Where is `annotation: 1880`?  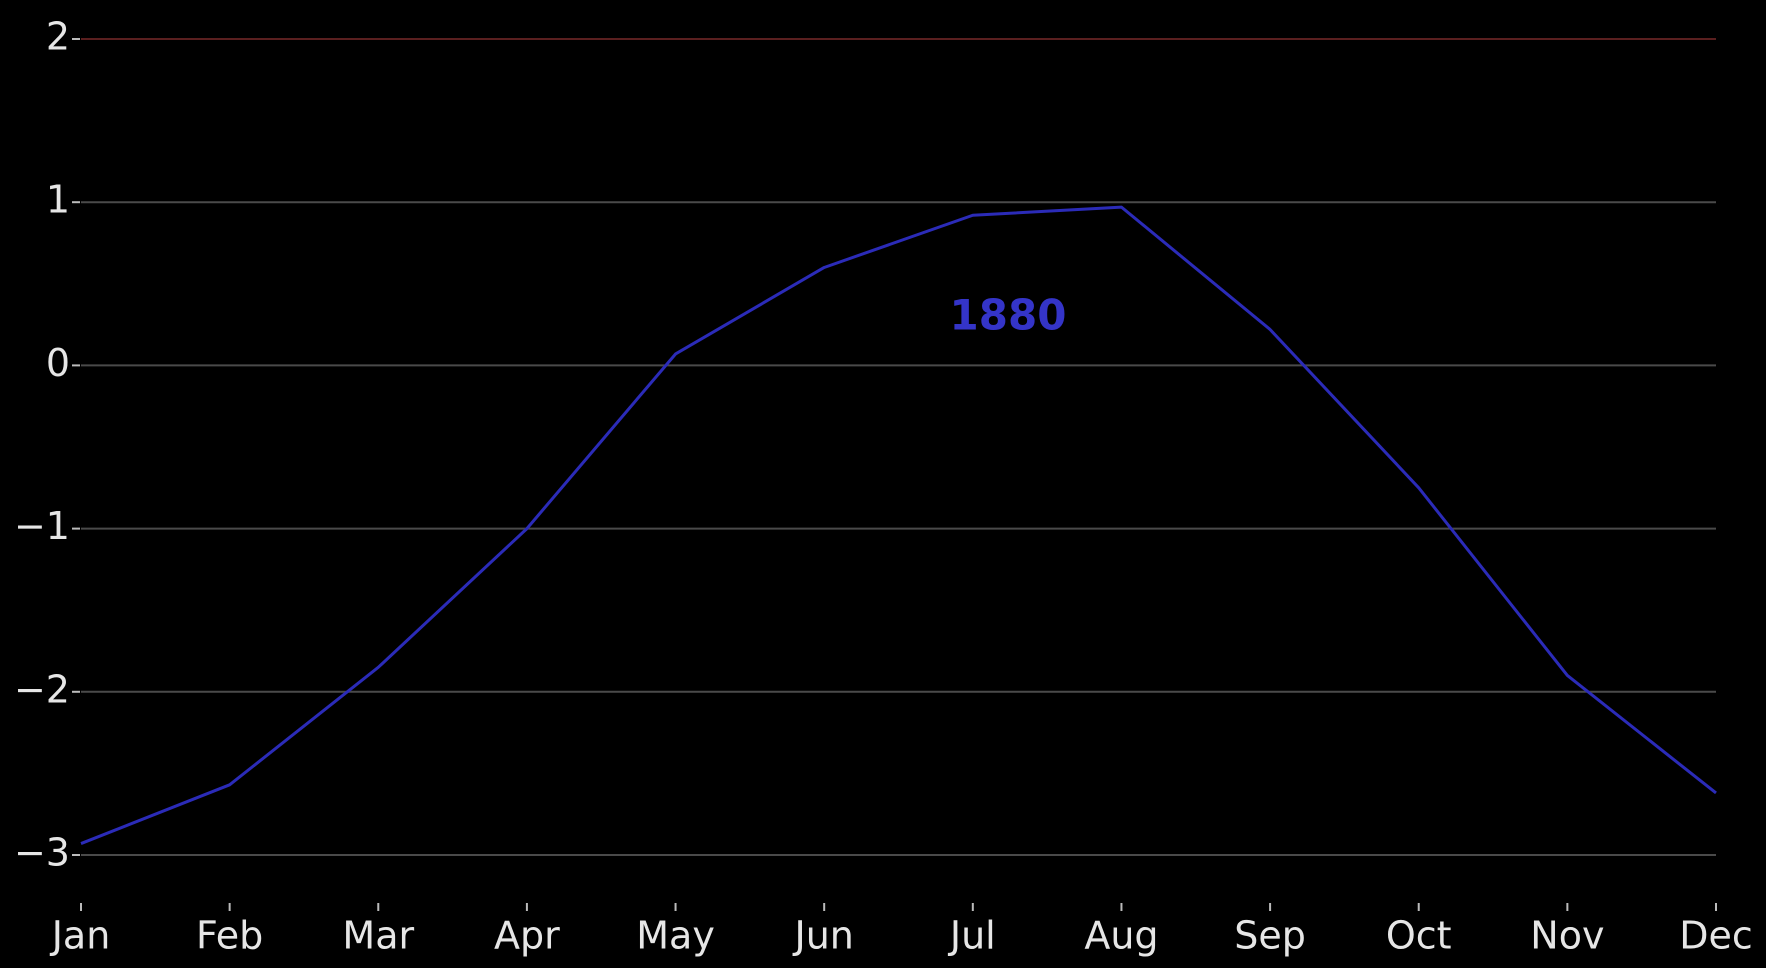
annotation: 1880 is located at coordinates (1008, 315).